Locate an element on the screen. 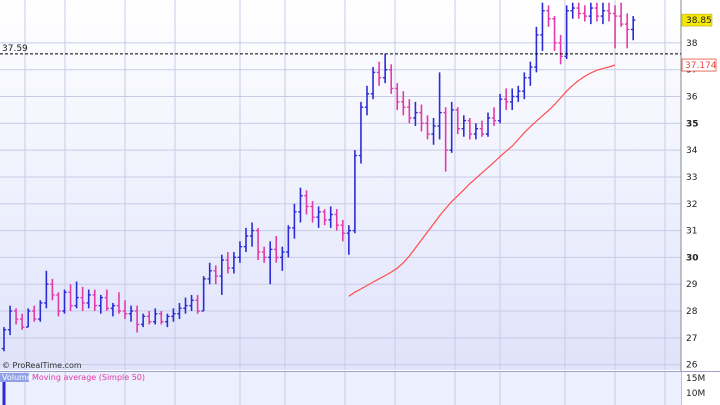 Image resolution: width=720 pixels, height=405 pixels. y-tick-label: 29 is located at coordinates (692, 285).